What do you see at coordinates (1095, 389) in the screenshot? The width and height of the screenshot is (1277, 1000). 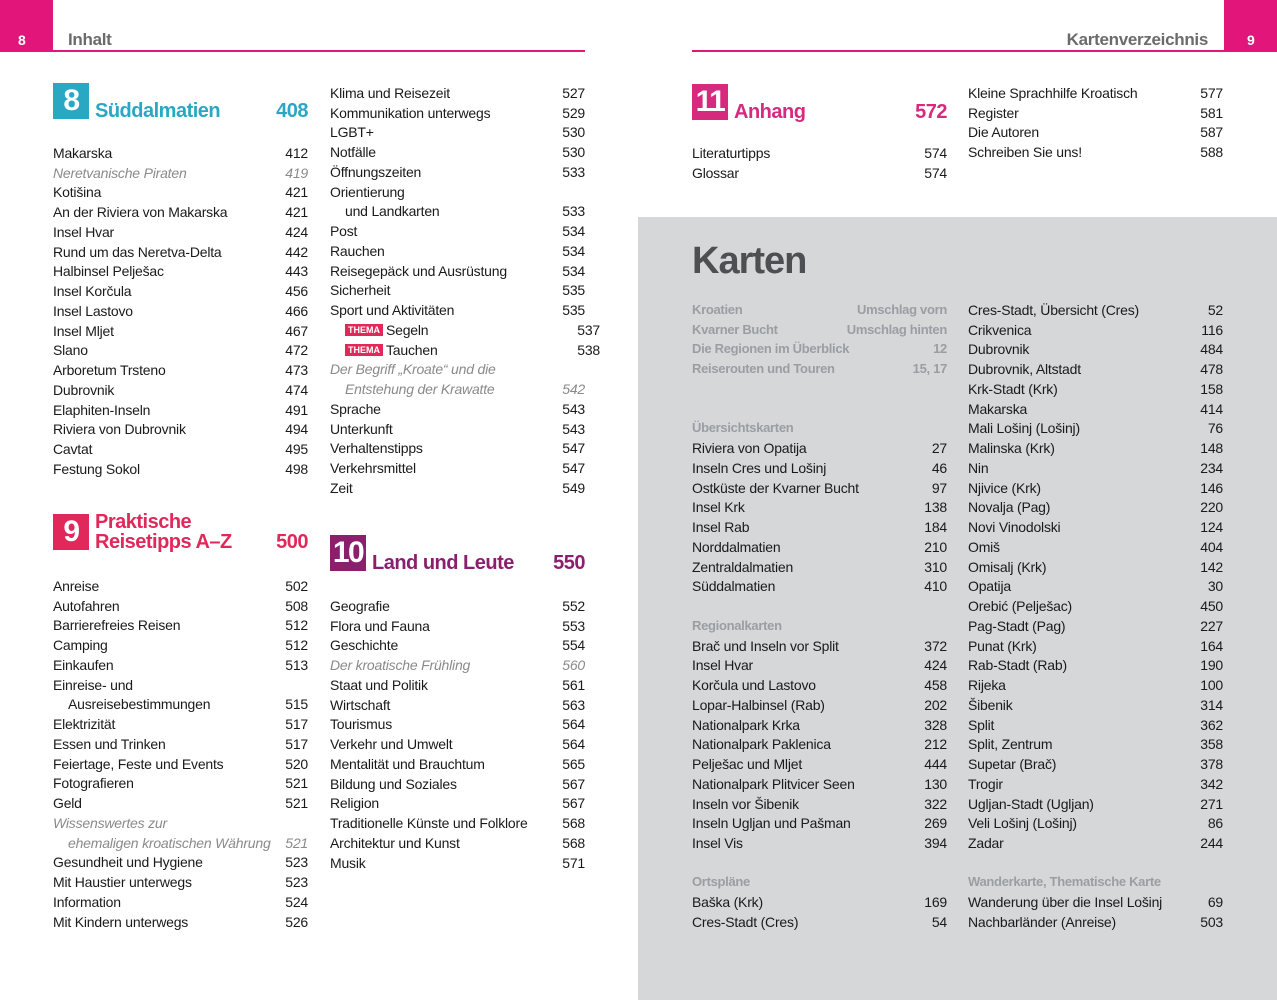 I see `toc-line: Krk-Stadt (Krk) 158` at bounding box center [1095, 389].